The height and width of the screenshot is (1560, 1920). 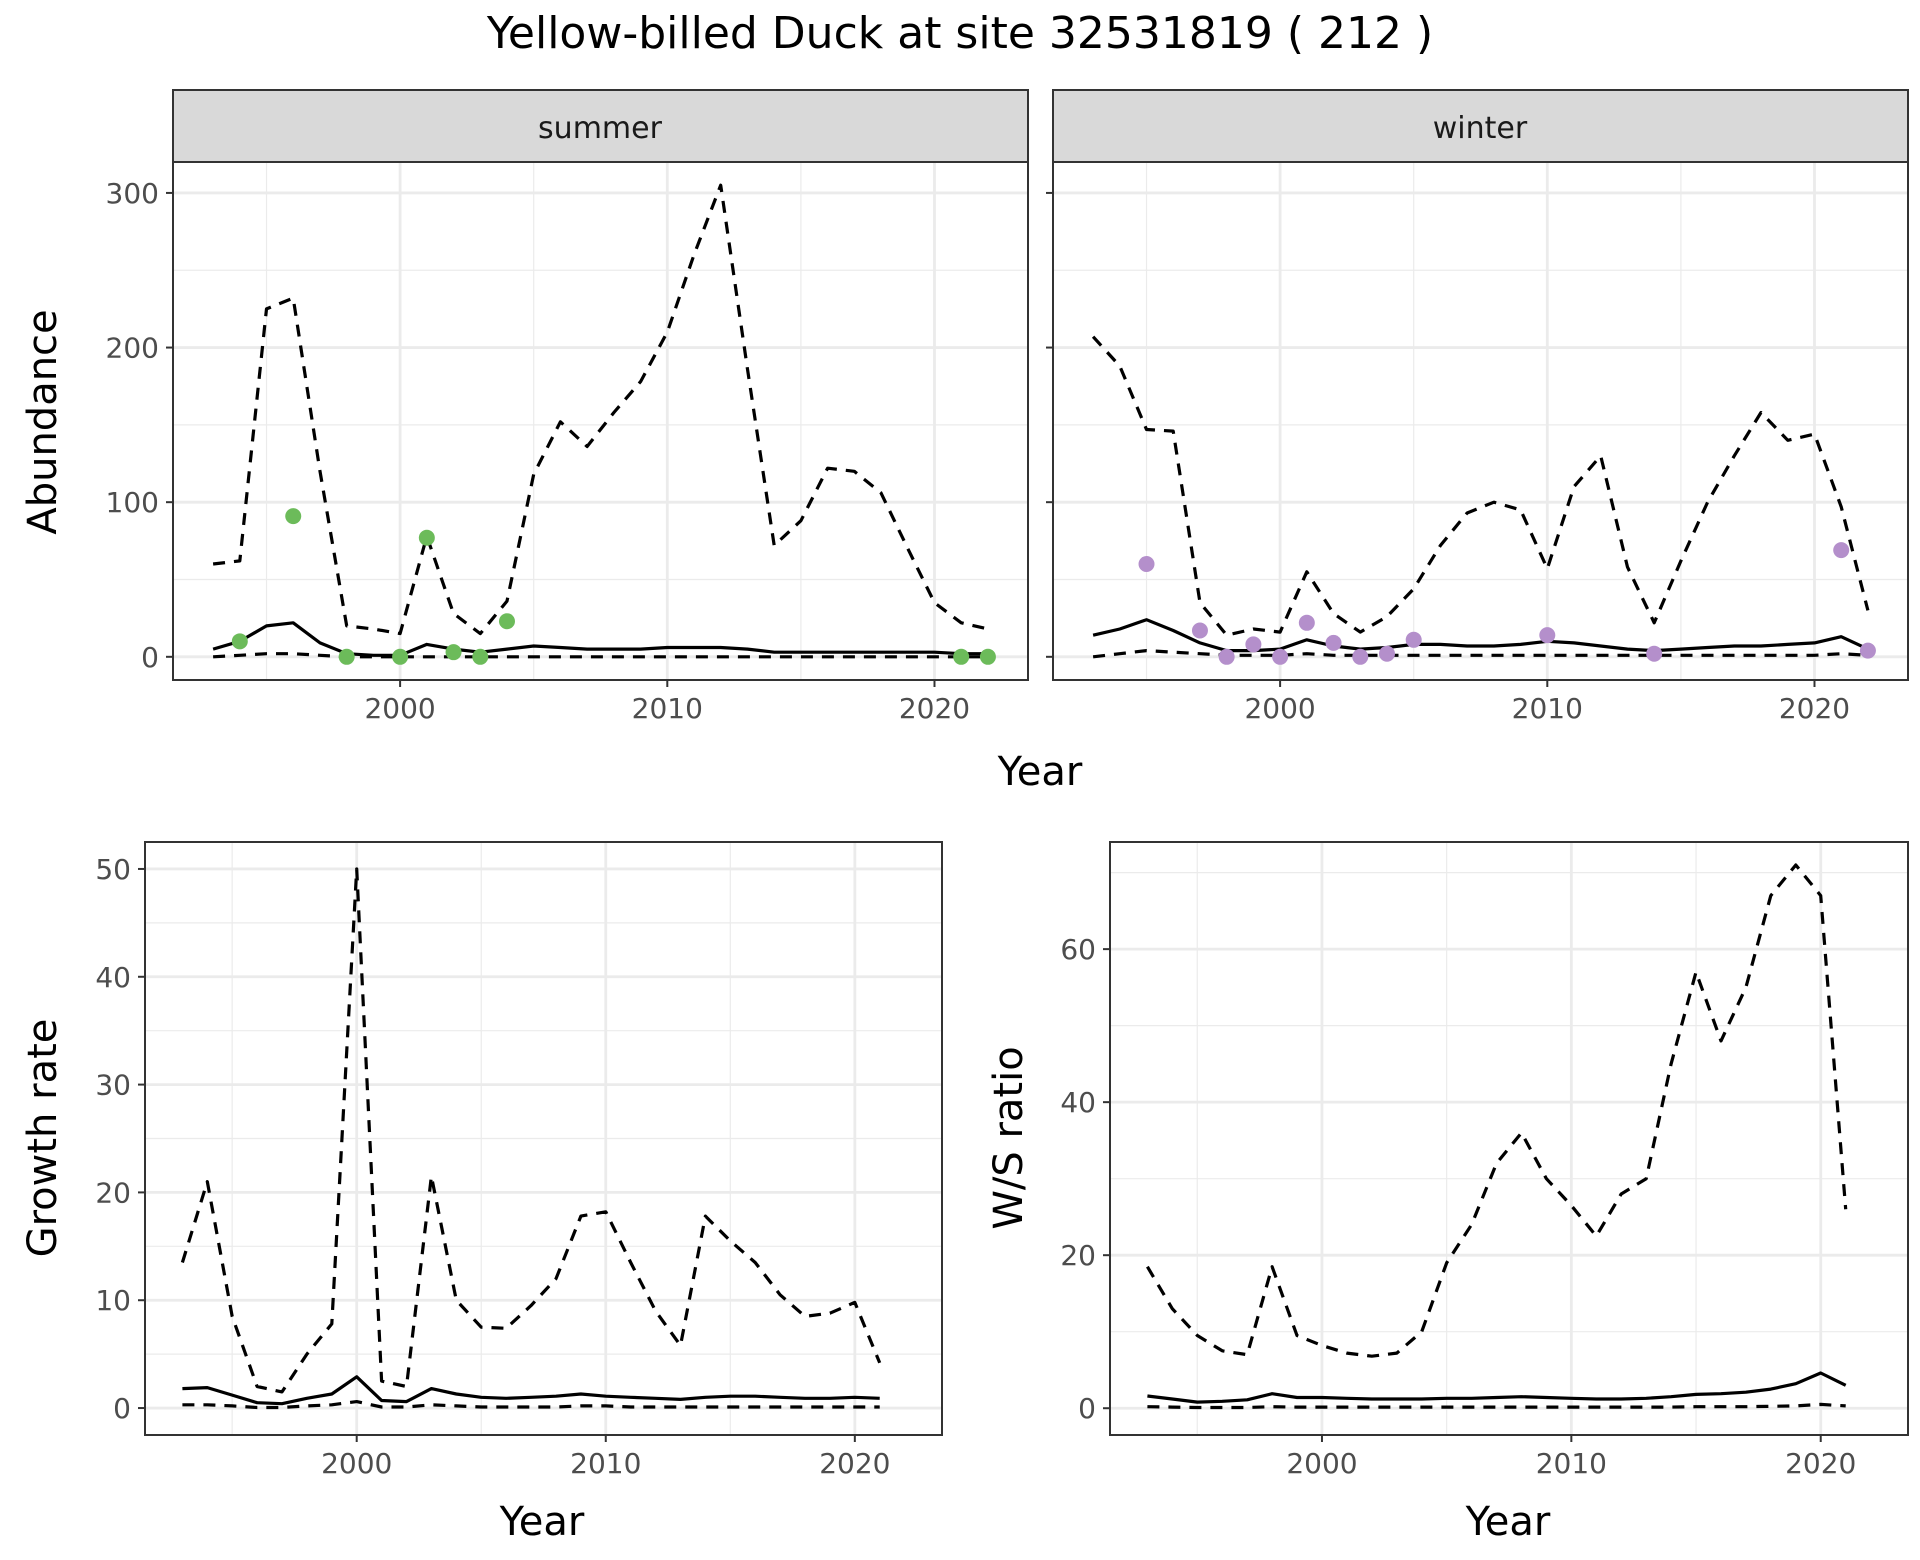 What do you see at coordinates (43, 421) in the screenshot?
I see `abundance-y-axis-title: Abundance` at bounding box center [43, 421].